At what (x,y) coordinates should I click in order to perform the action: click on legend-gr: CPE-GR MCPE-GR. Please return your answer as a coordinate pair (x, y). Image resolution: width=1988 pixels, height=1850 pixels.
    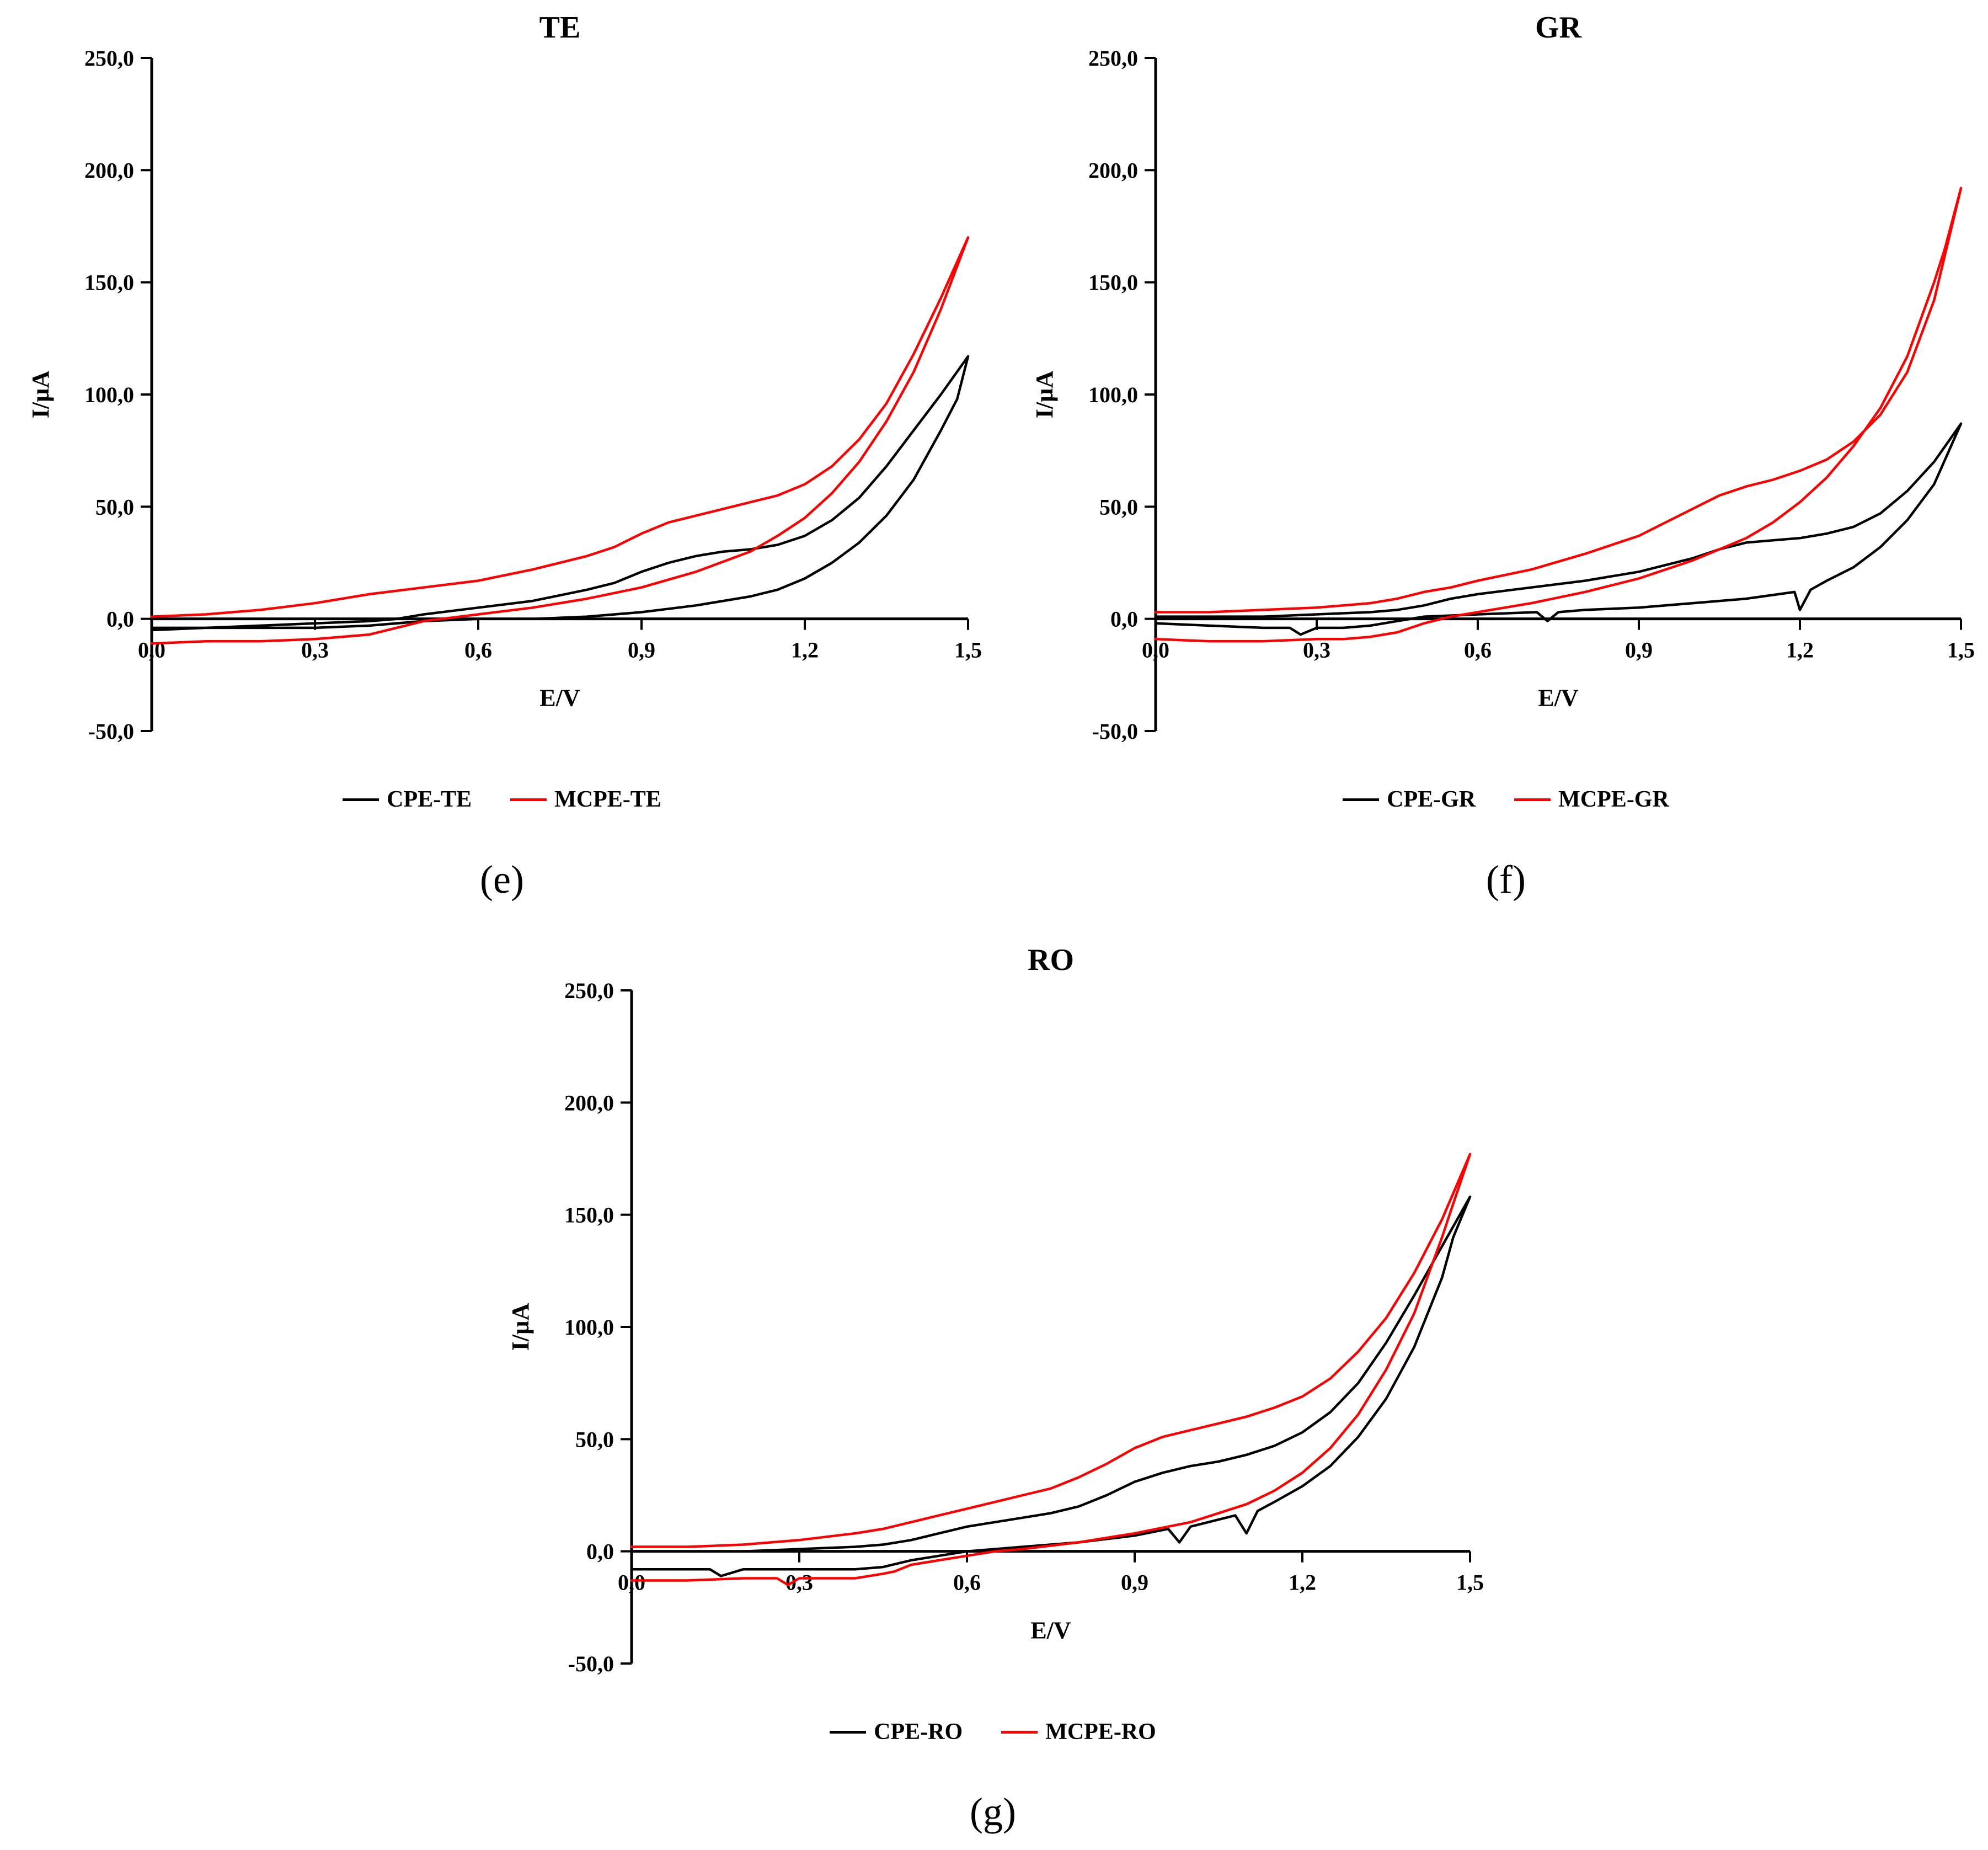
    Looking at the image, I should click on (1504, 800).